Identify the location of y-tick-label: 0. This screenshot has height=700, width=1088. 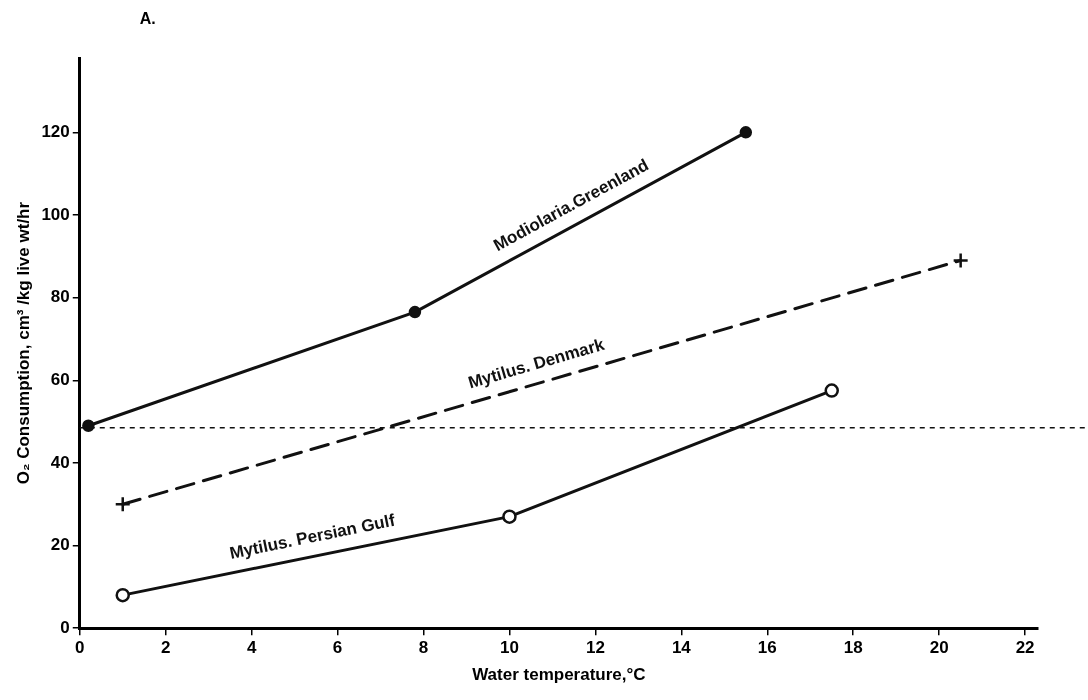
(65, 627).